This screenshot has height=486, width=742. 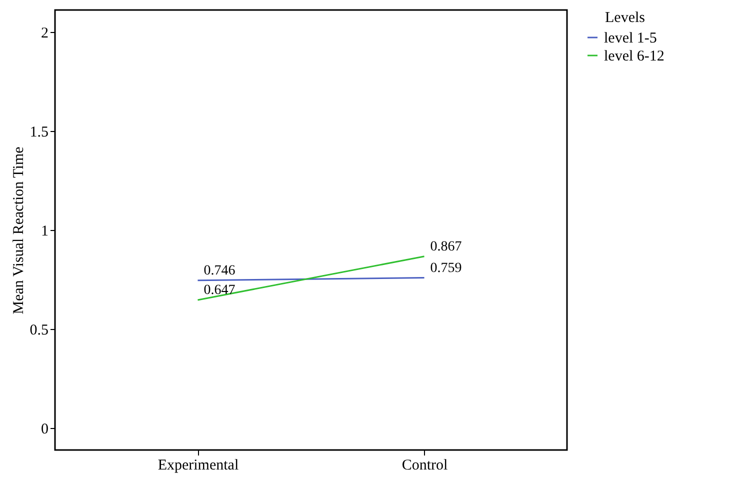 What do you see at coordinates (198, 466) in the screenshot?
I see `x-tick-label: Experimental` at bounding box center [198, 466].